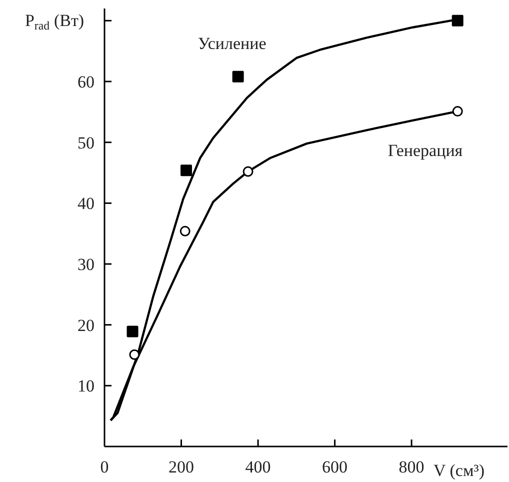 The image size is (509, 482). What do you see at coordinates (86, 325) in the screenshot?
I see `y-tick-label: 20` at bounding box center [86, 325].